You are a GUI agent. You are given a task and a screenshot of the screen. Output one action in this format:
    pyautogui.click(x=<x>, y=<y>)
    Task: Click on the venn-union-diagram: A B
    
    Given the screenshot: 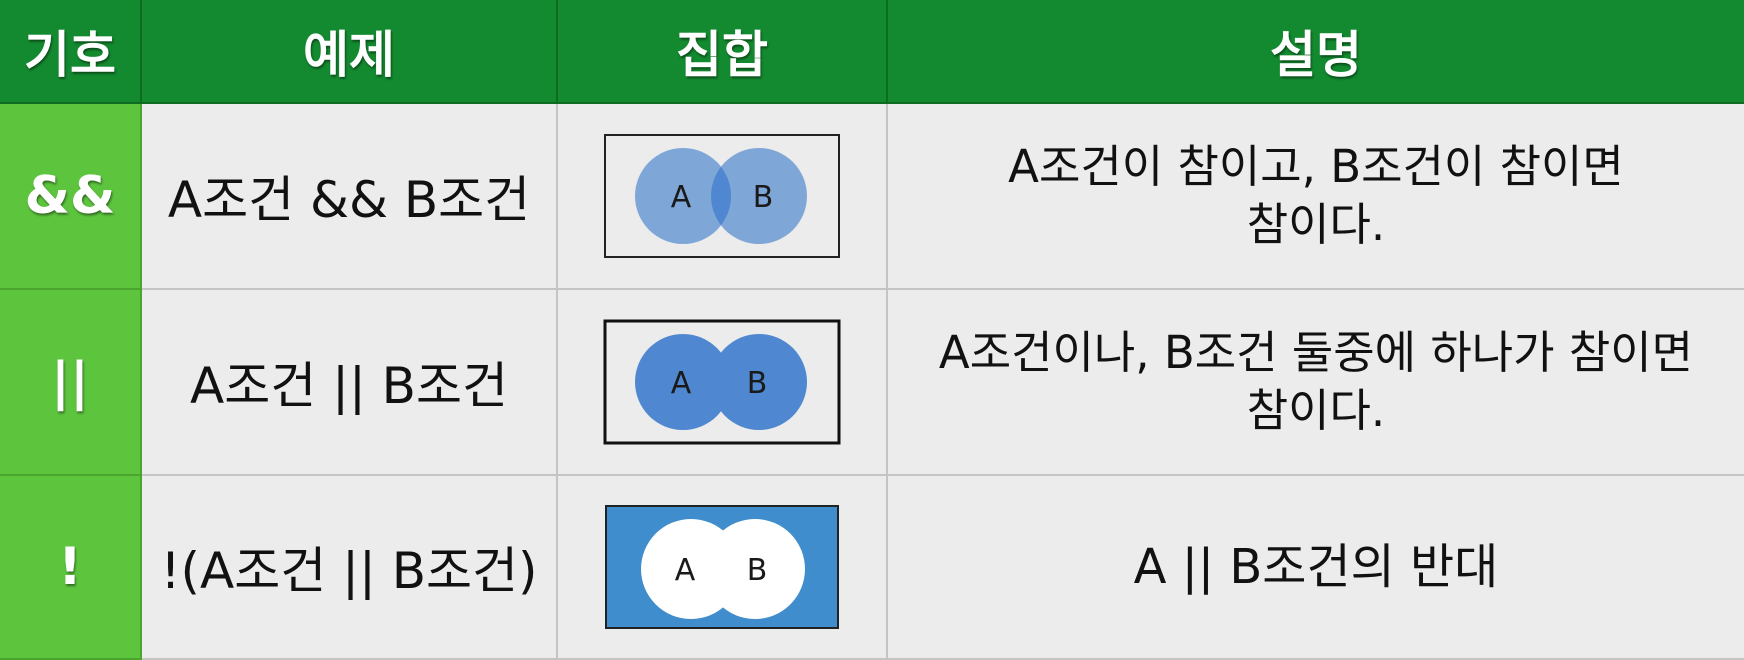 What is the action you would take?
    pyautogui.click(x=722, y=382)
    